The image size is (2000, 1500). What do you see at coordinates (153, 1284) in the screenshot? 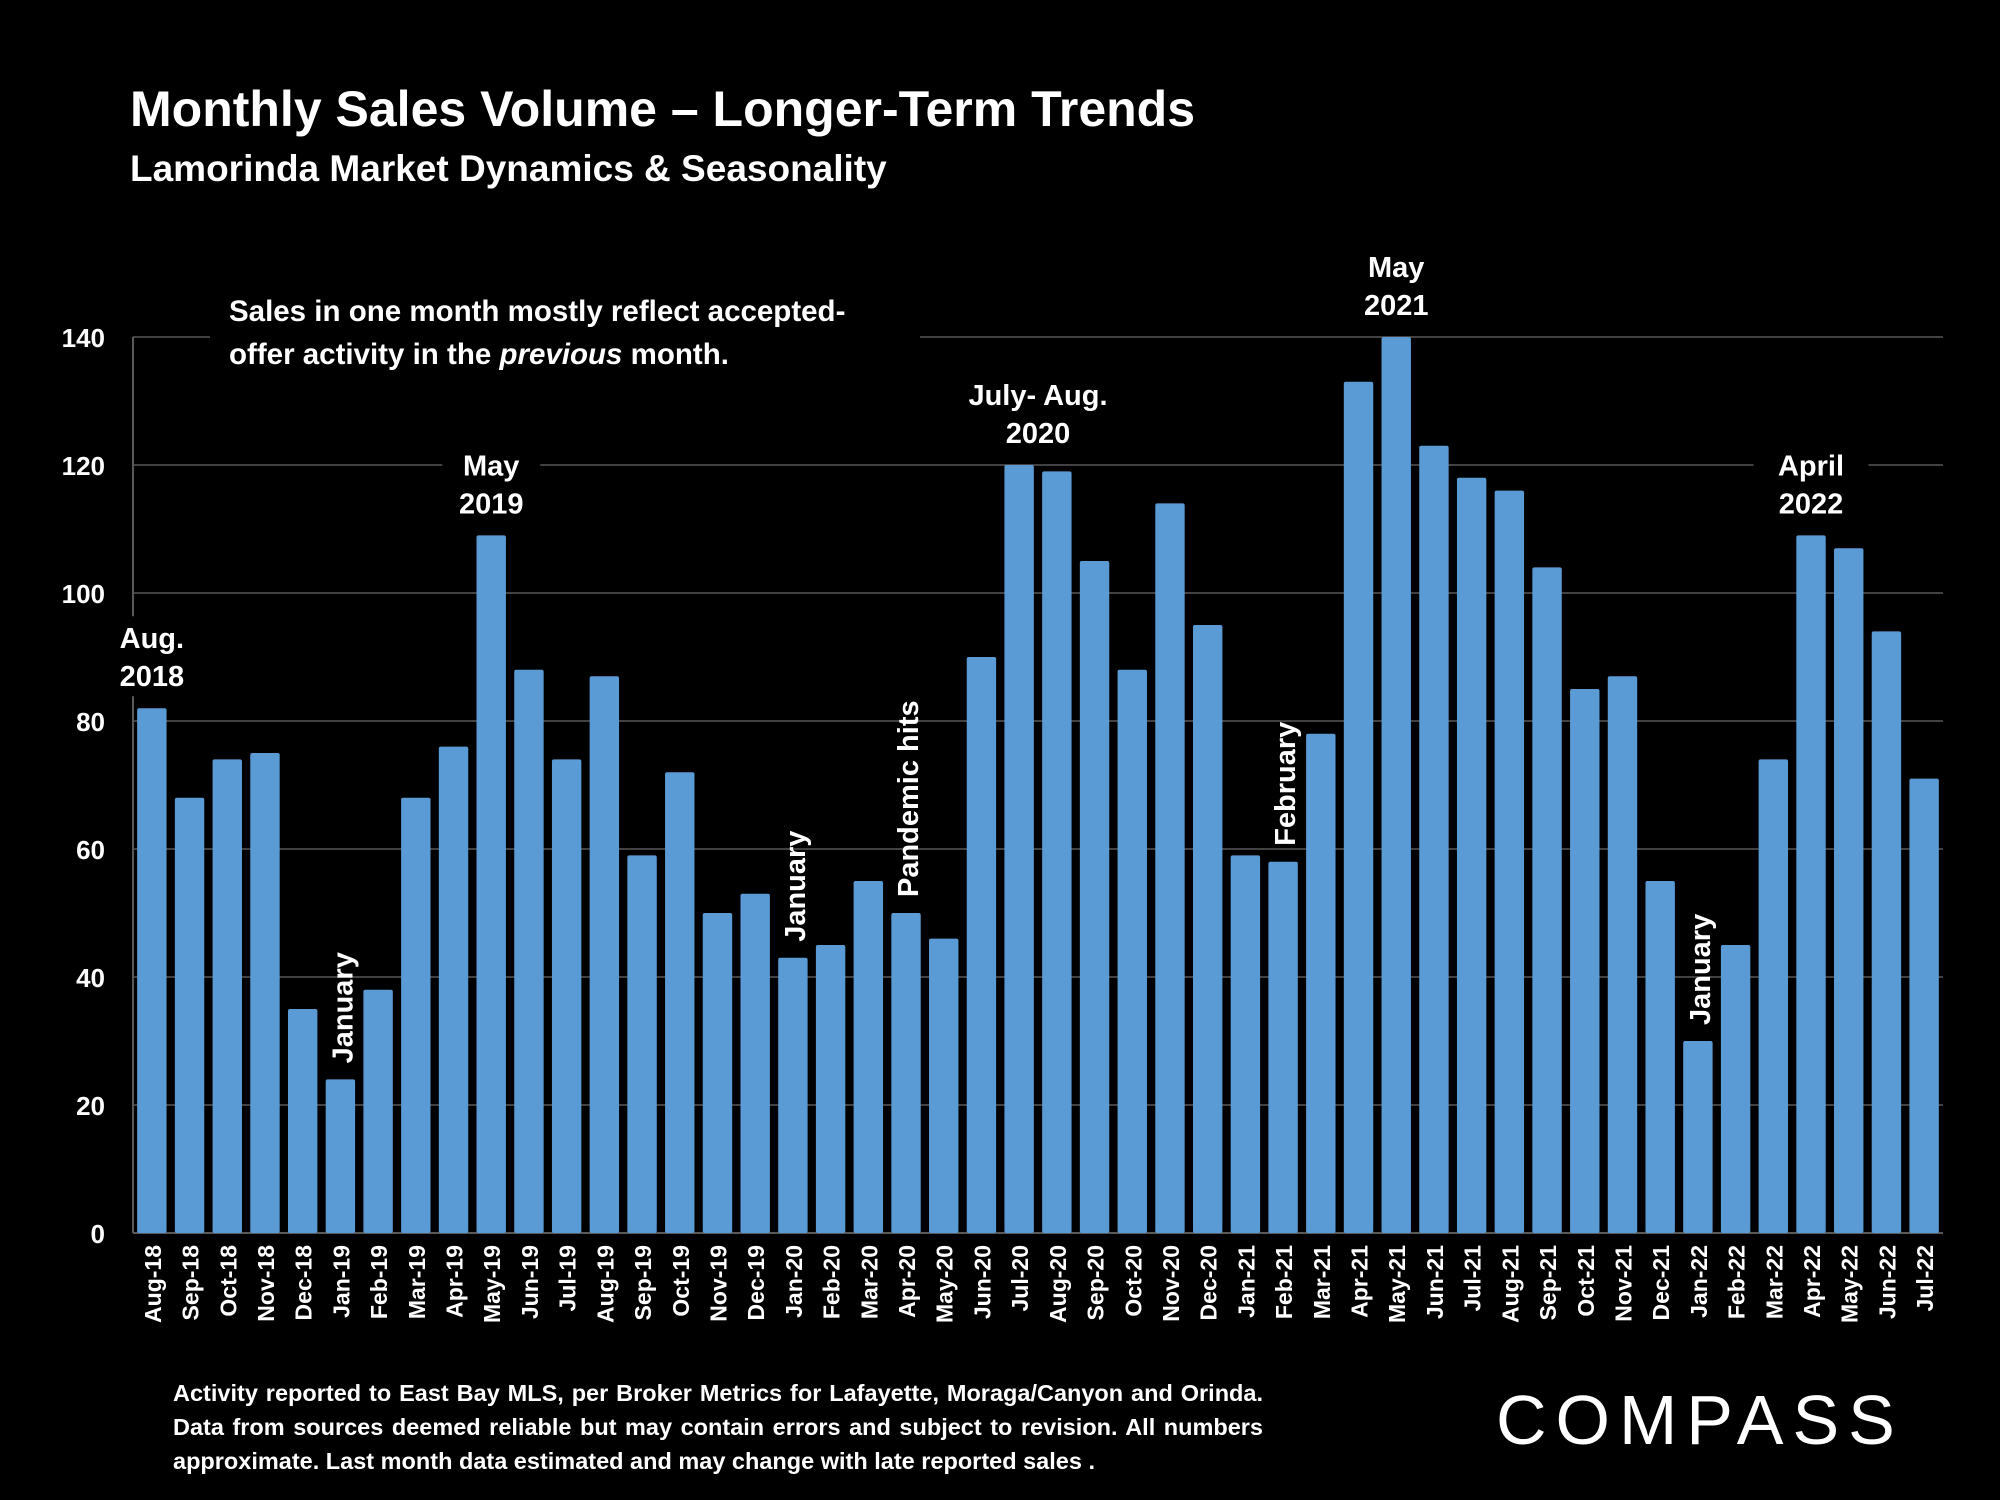
I see `x-tick-label: Aug-18` at bounding box center [153, 1284].